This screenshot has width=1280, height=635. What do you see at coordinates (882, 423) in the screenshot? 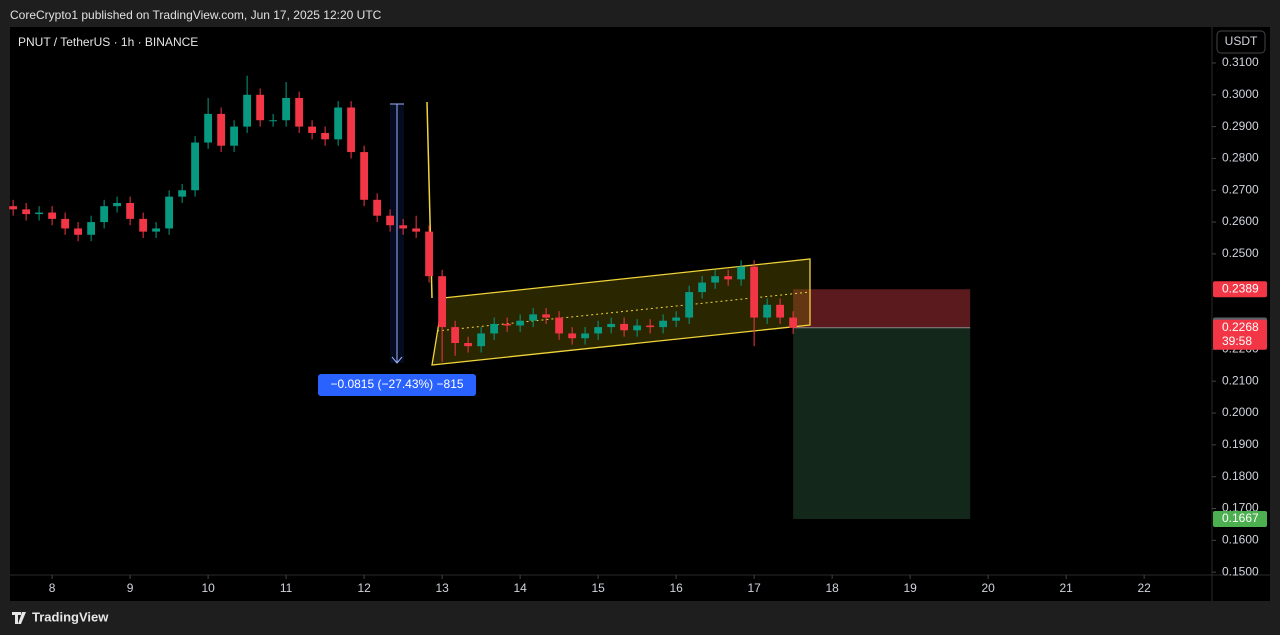
I see `target-zone` at bounding box center [882, 423].